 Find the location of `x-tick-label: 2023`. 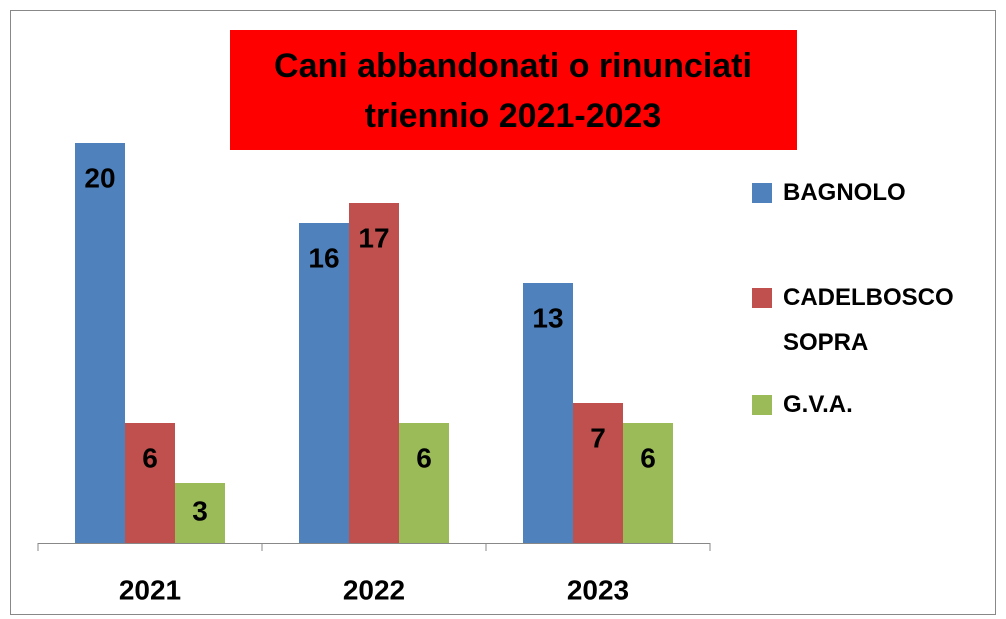

x-tick-label: 2023 is located at coordinates (598, 589).